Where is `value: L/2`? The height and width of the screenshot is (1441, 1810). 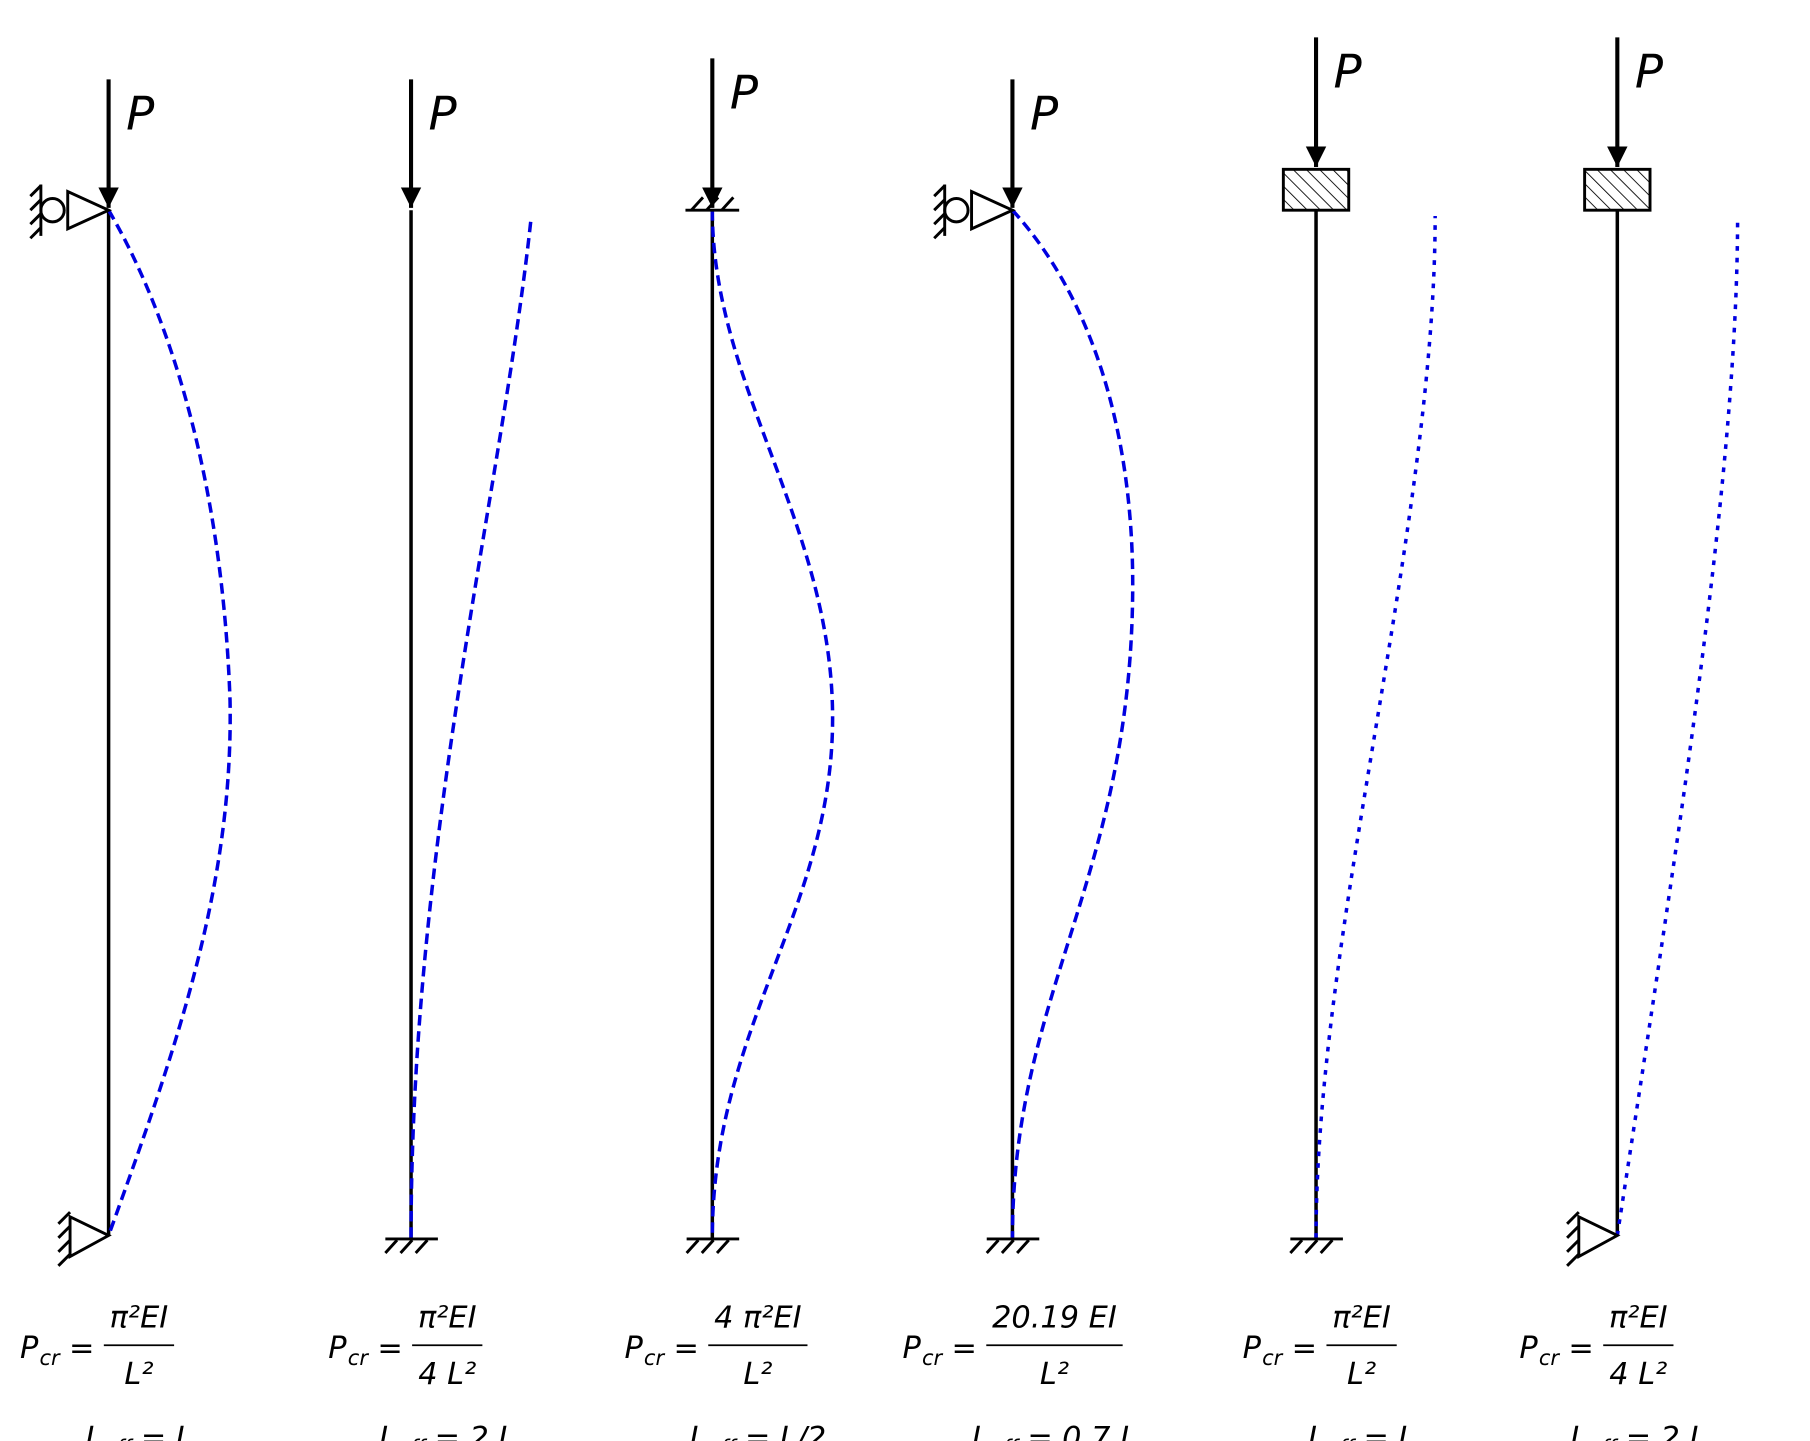
value: L/2 is located at coordinates (803, 1431).